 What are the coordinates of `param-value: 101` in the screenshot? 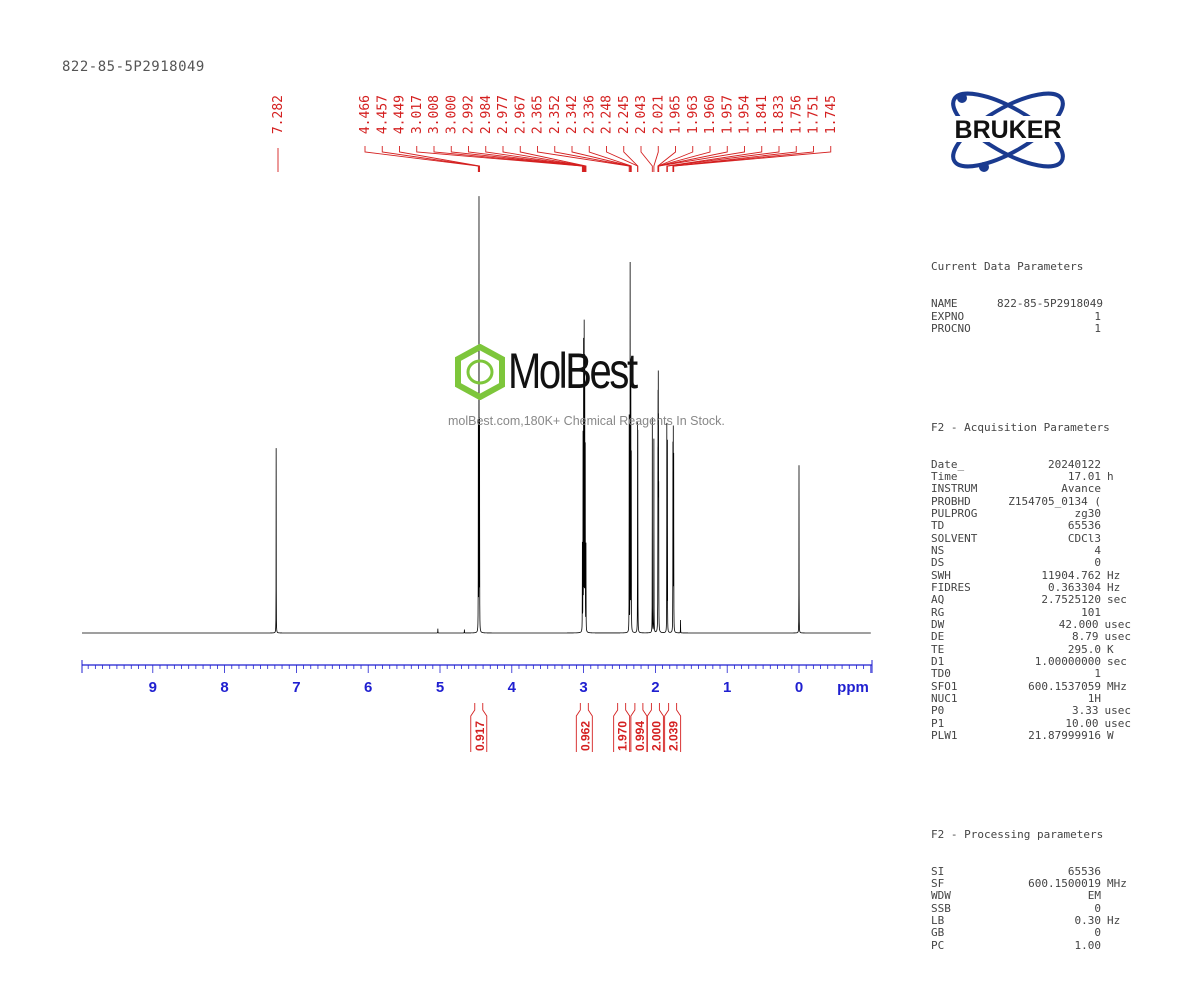 It's located at (1091, 612).